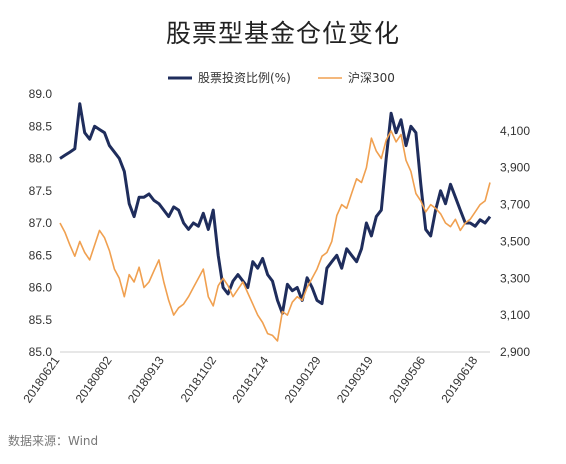 This screenshot has width=566, height=464. Describe the element at coordinates (515, 352) in the screenshot. I see `y-right-tick-label: 2,900` at that location.